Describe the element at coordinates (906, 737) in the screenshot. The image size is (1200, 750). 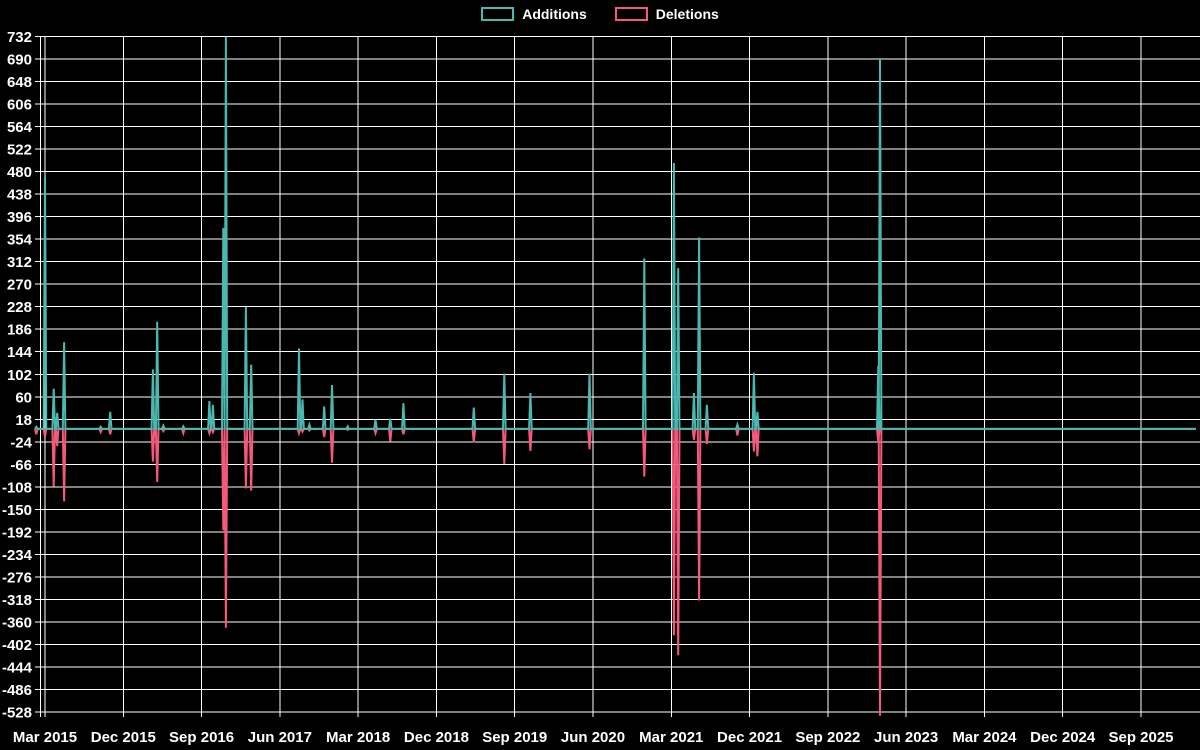
I see `x-tick-label: Jun 2023` at that location.